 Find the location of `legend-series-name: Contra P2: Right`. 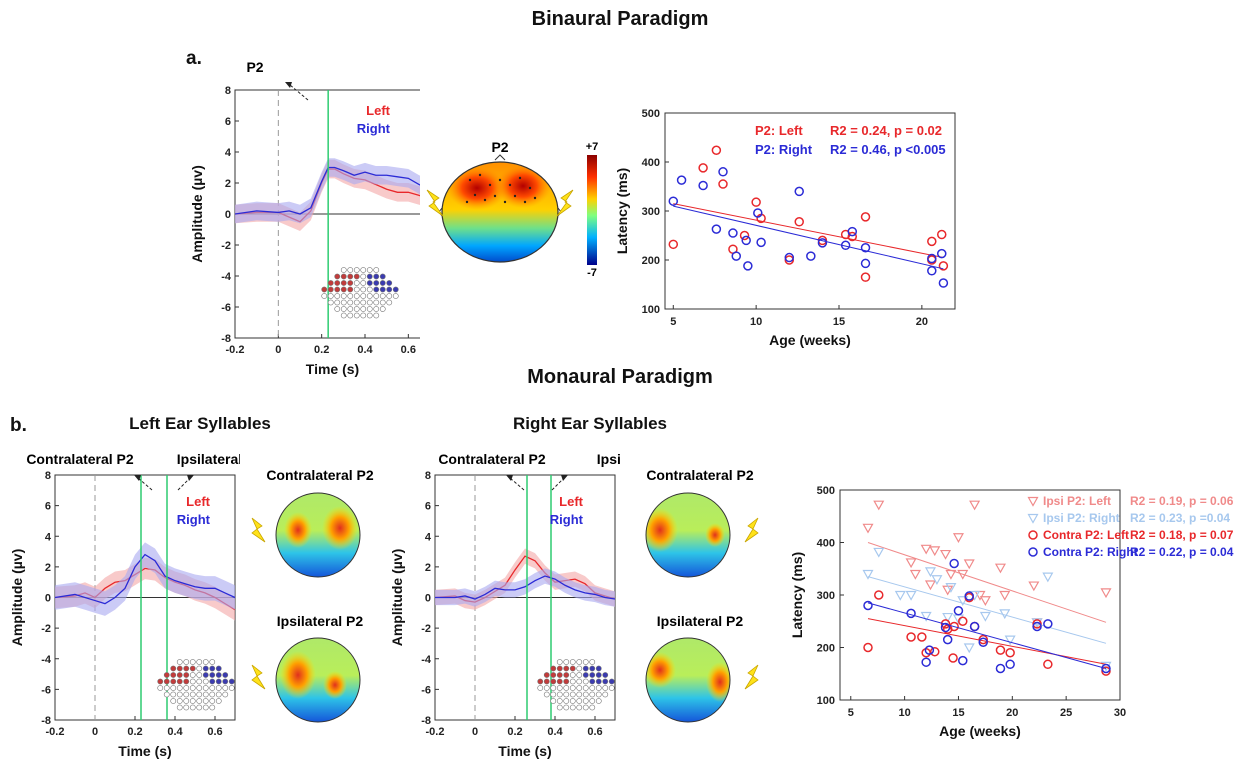

legend-series-name: Contra P2: Right is located at coordinates (1090, 552).